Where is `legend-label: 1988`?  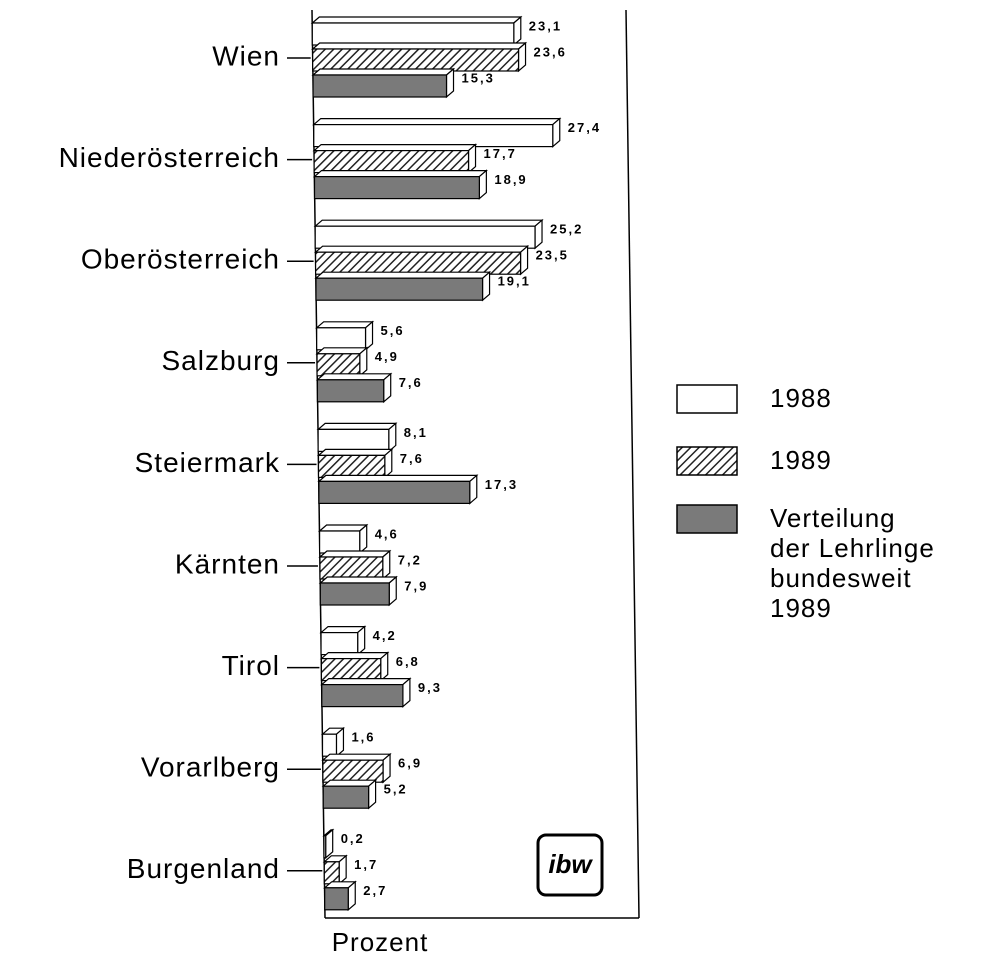
legend-label: 1988 is located at coordinates (801, 398).